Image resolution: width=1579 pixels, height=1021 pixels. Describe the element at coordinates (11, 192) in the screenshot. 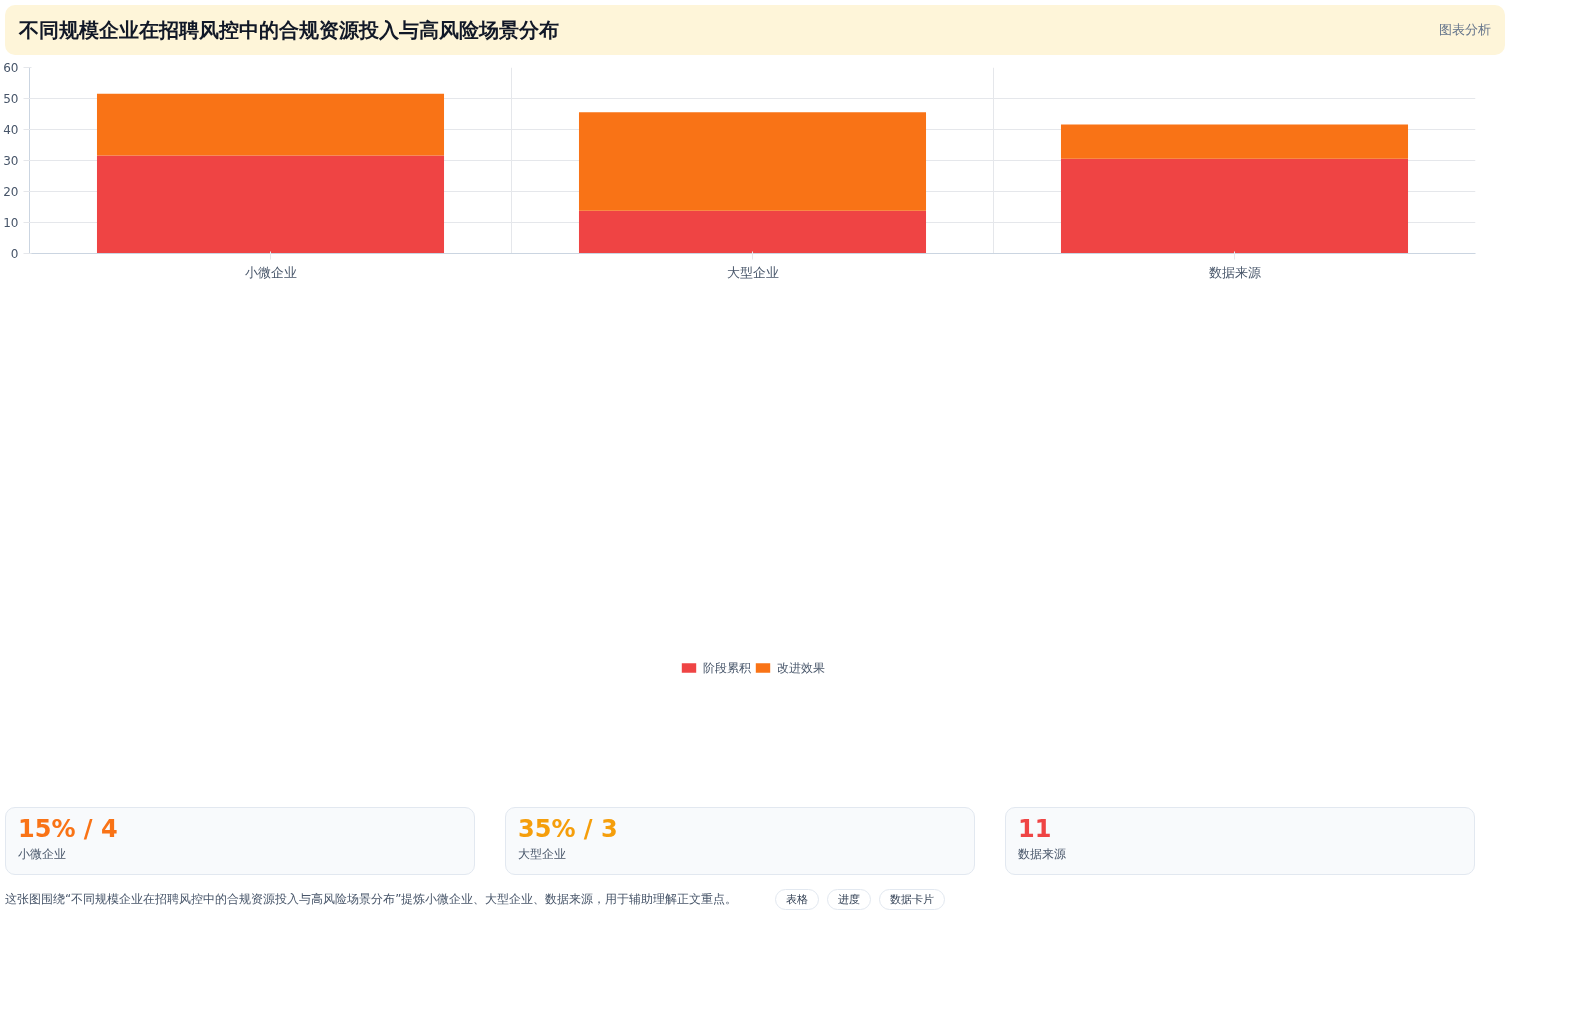

I see `y-tick-label: 20` at that location.